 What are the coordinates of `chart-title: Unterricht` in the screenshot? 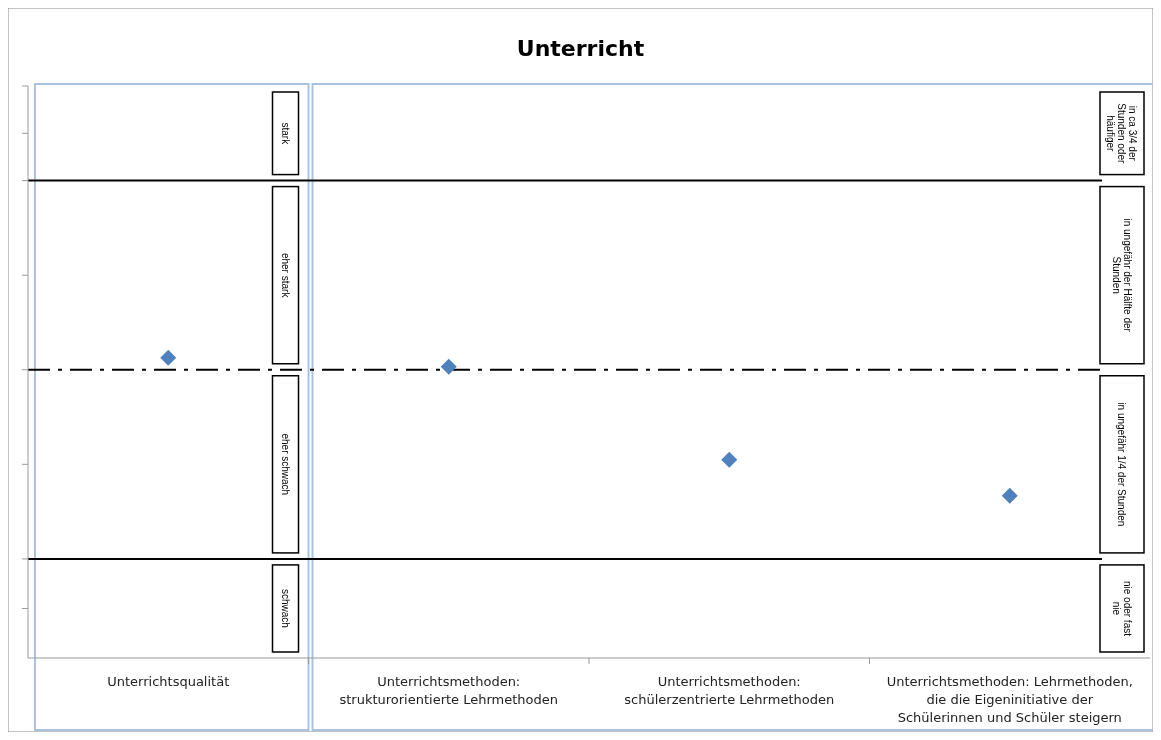 It's located at (580, 48).